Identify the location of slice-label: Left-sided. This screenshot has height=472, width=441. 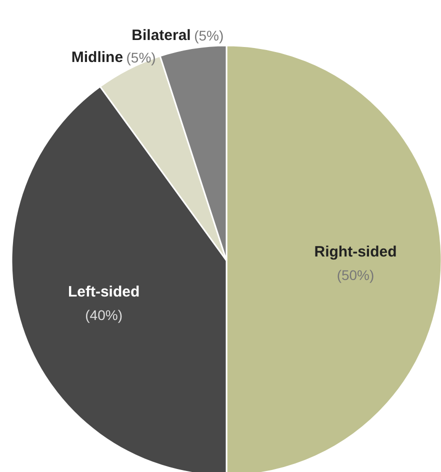
(104, 291).